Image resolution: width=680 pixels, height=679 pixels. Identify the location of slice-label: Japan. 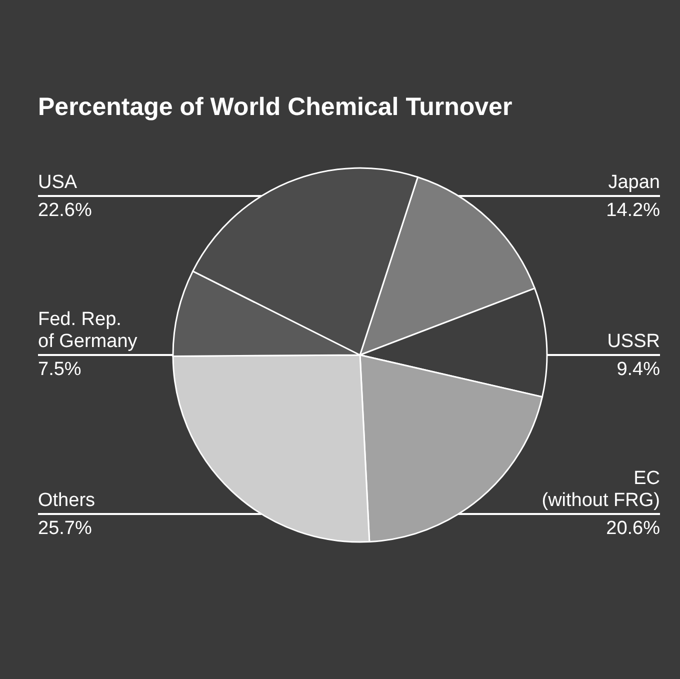
(634, 183).